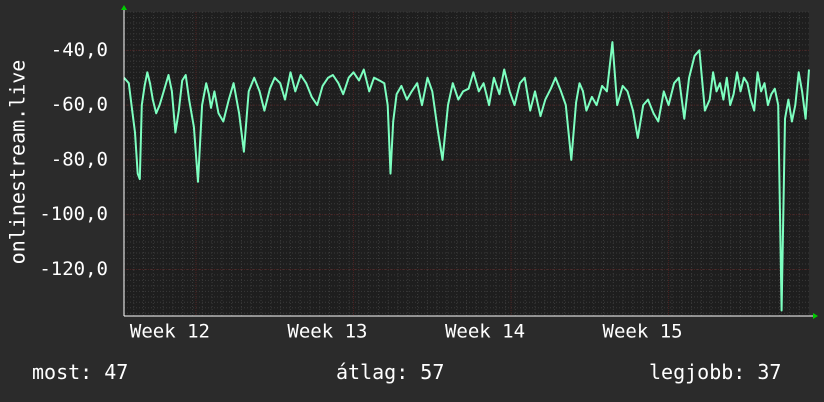  What do you see at coordinates (327, 332) in the screenshot?
I see `x-tick-label: Week 13` at bounding box center [327, 332].